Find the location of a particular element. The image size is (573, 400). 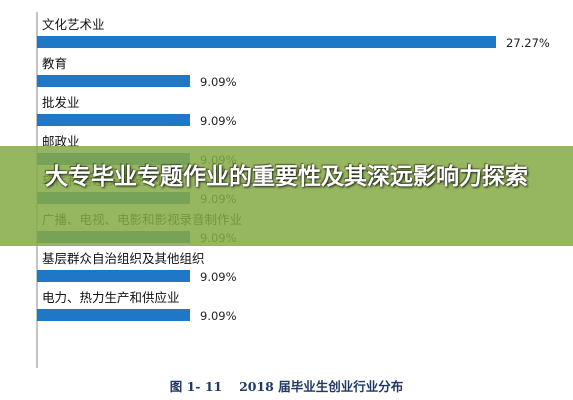

category-label: 文化艺术业 is located at coordinates (73, 24).